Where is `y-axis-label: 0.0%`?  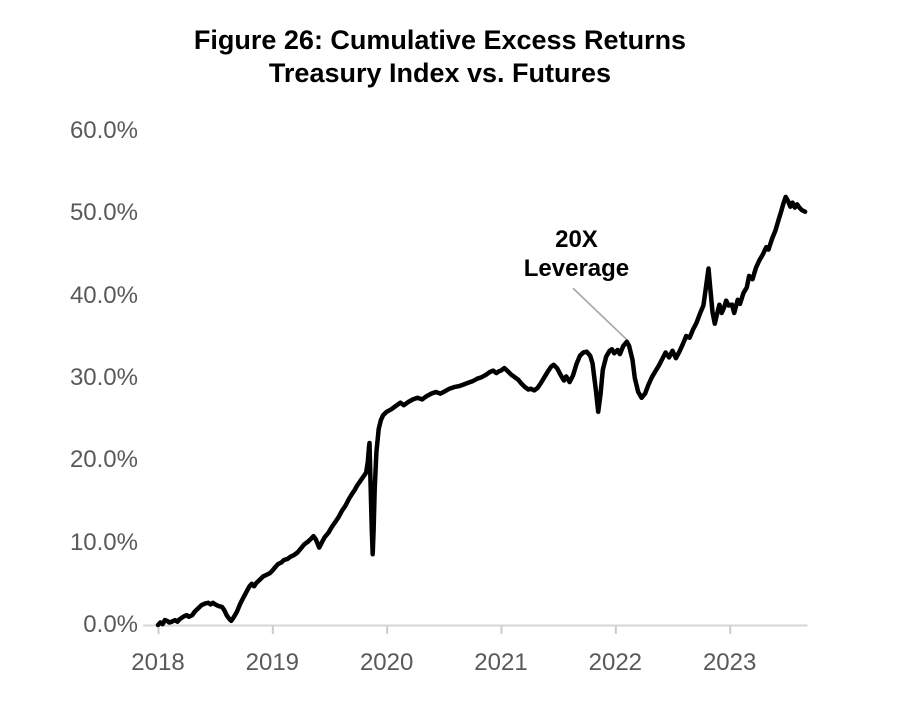 y-axis-label: 0.0% is located at coordinates (110, 624).